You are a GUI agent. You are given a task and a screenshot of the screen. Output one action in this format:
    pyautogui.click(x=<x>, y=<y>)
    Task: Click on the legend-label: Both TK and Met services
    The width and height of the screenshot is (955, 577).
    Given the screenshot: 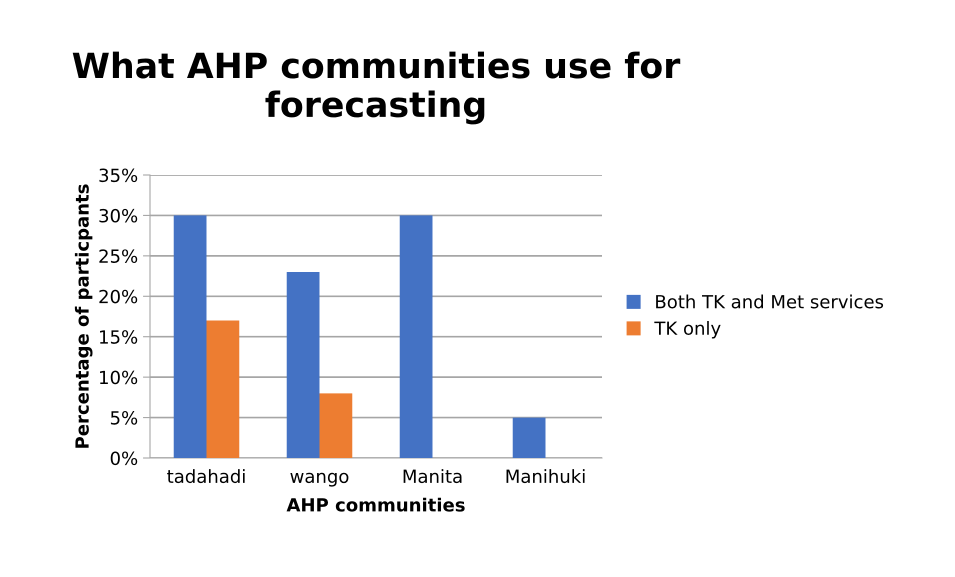 What is the action you would take?
    pyautogui.click(x=770, y=301)
    